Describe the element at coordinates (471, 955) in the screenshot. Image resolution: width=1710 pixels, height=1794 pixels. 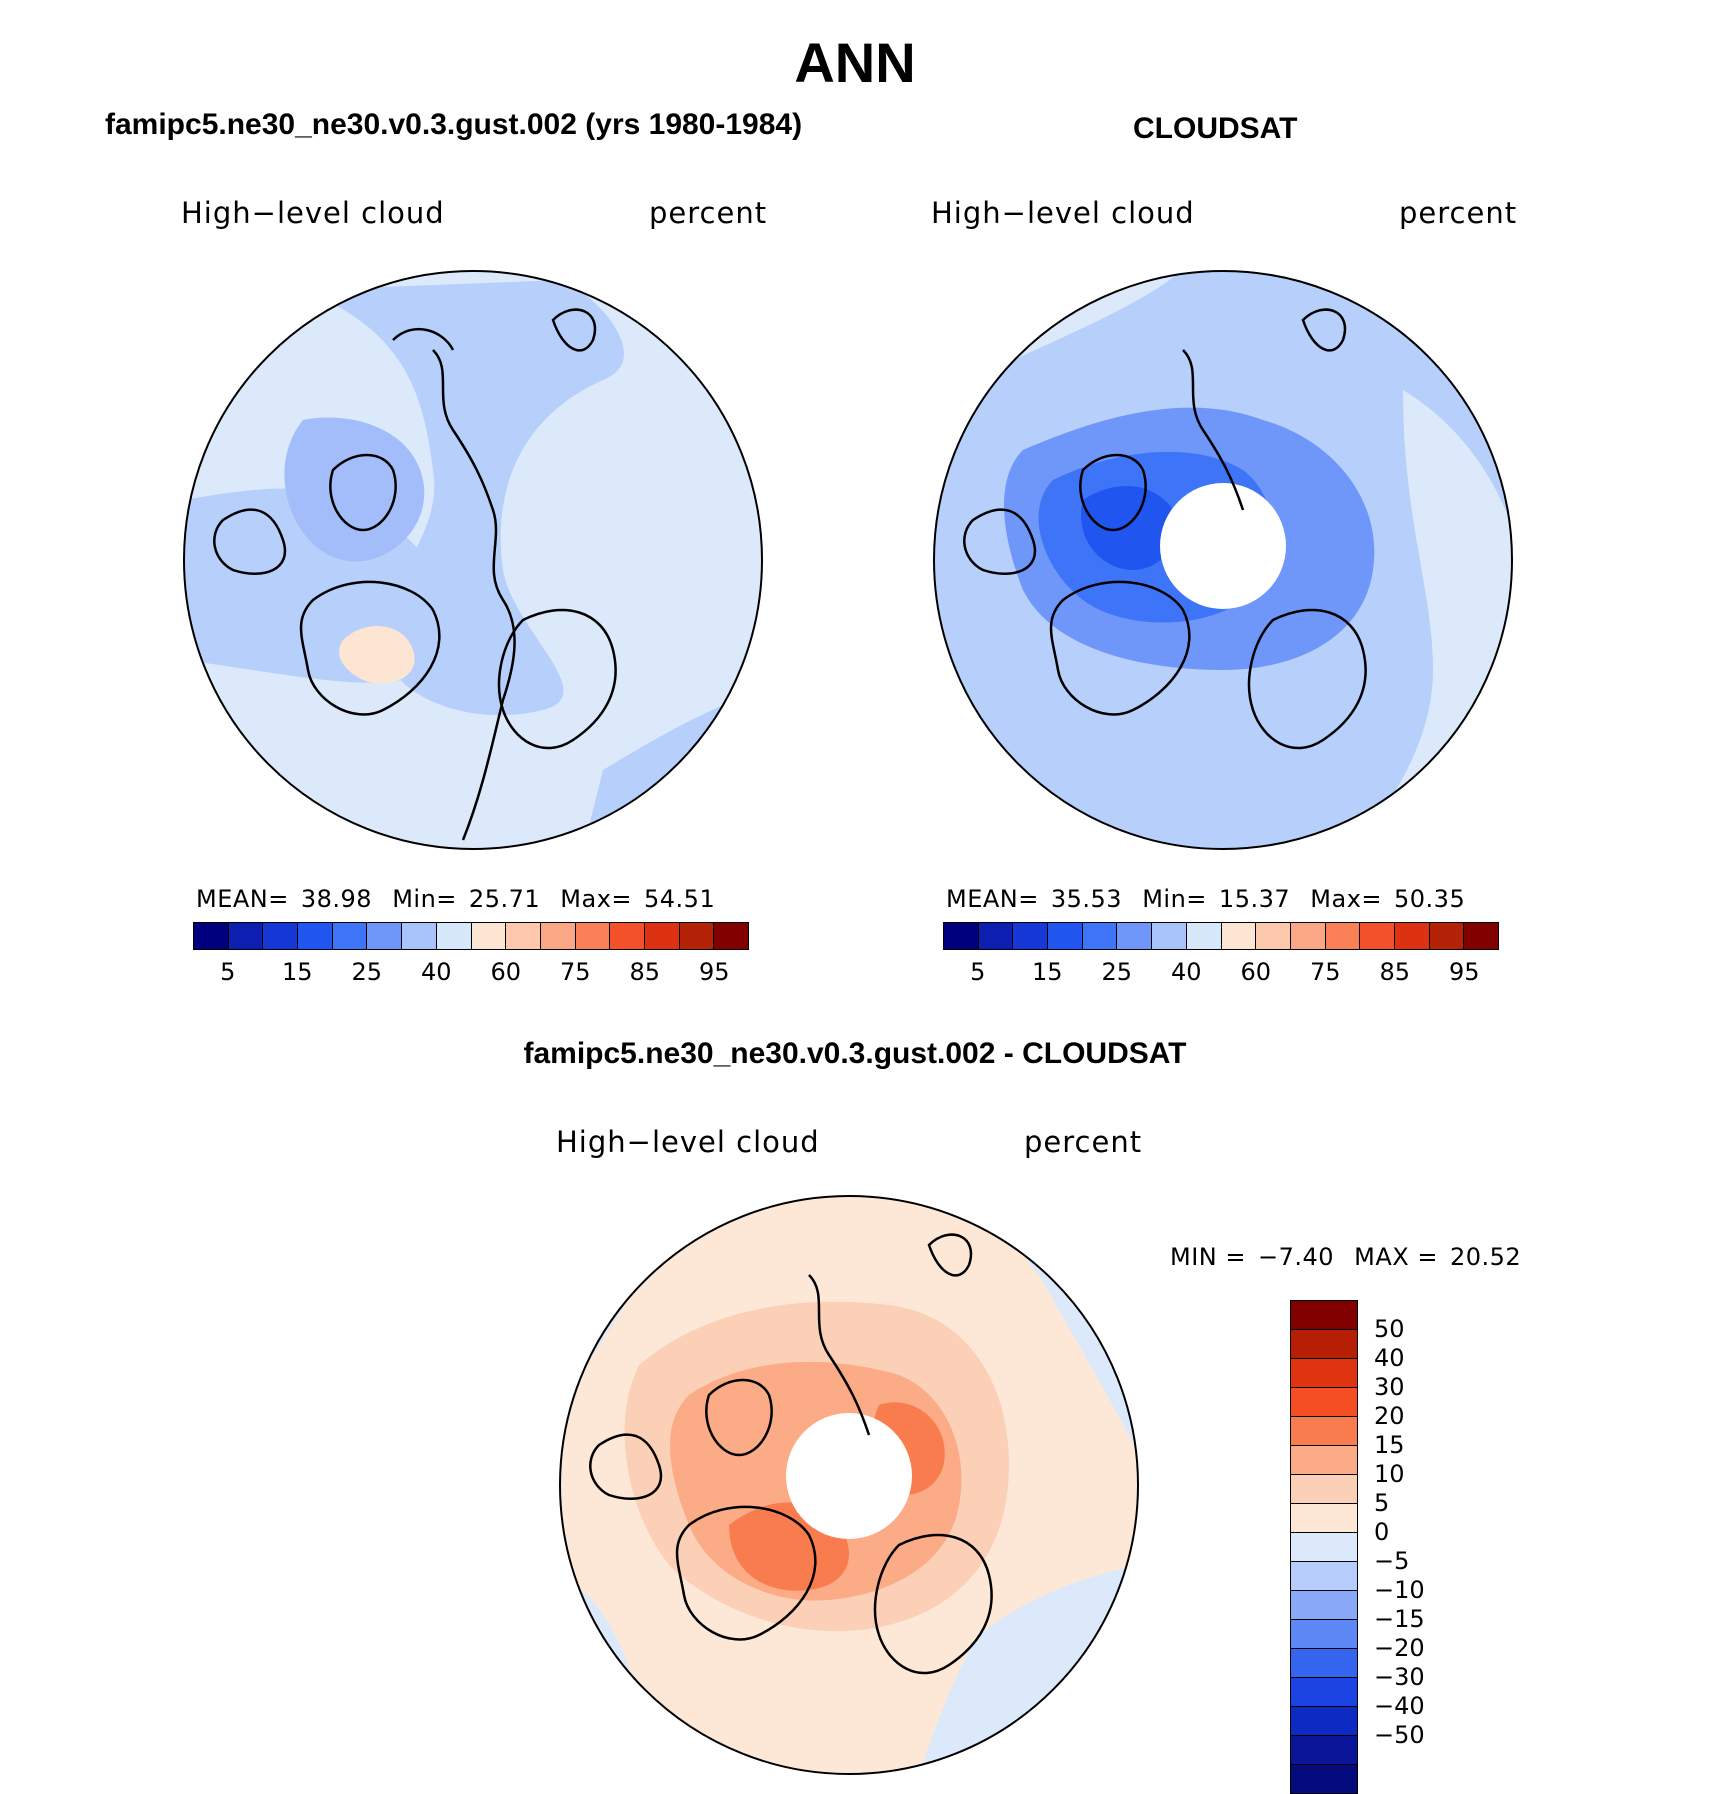
I see `panel-1-colorbar: 5 15 25 40 60 75 85 95` at that location.